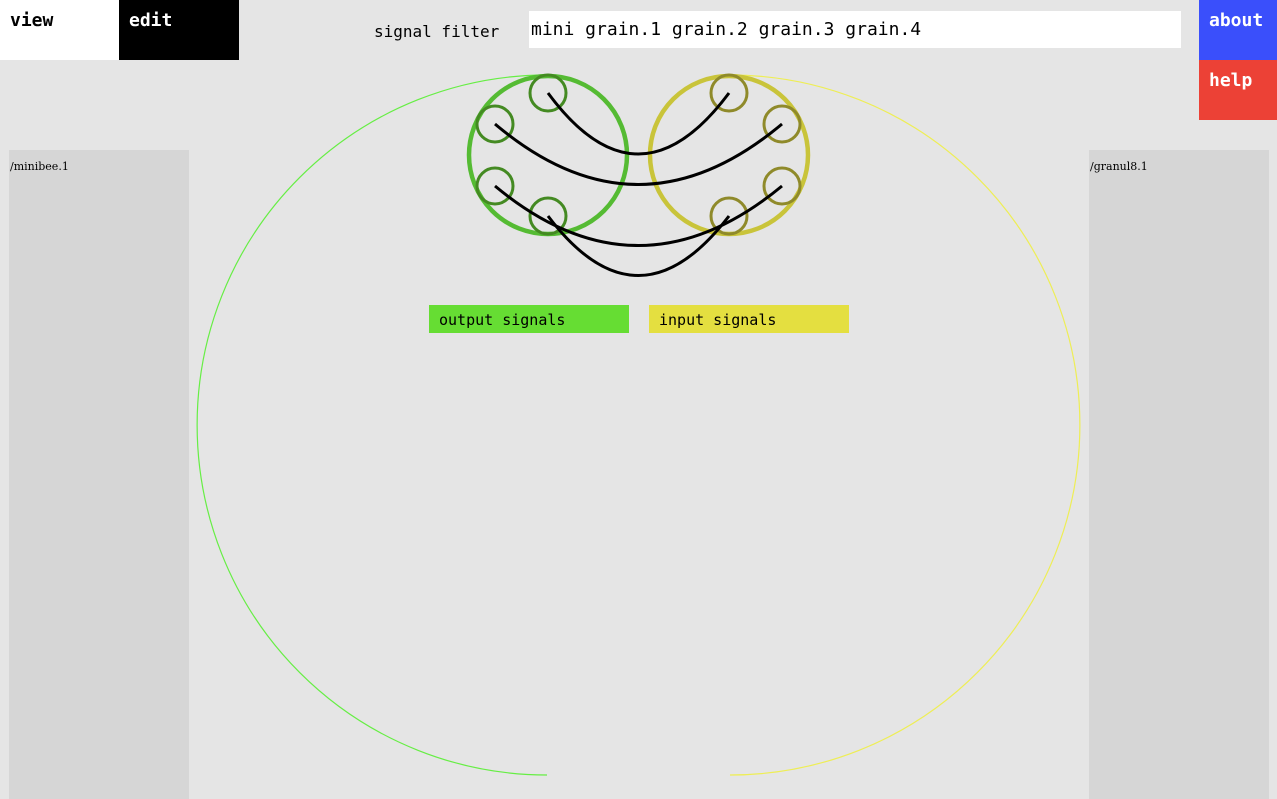 The height and width of the screenshot is (799, 1277). What do you see at coordinates (749, 319) in the screenshot?
I see `input-signals-legend: input signals` at bounding box center [749, 319].